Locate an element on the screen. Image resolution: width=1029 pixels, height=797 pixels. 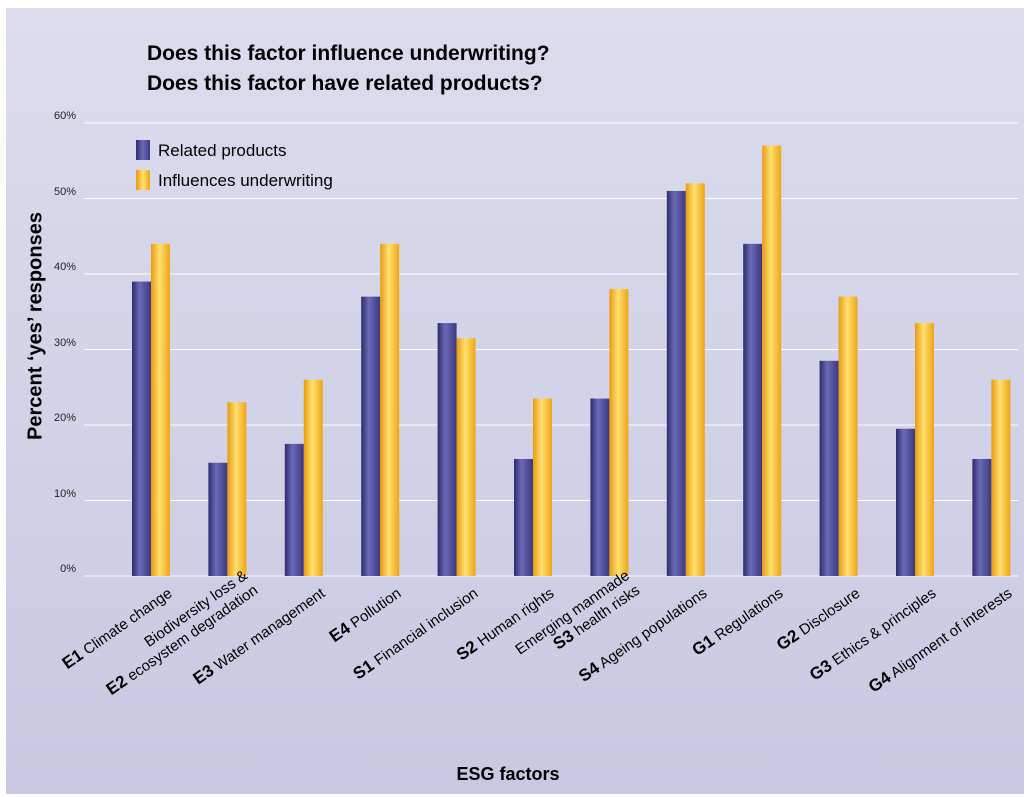
bar-s2-influences-underwriting is located at coordinates (542, 487).